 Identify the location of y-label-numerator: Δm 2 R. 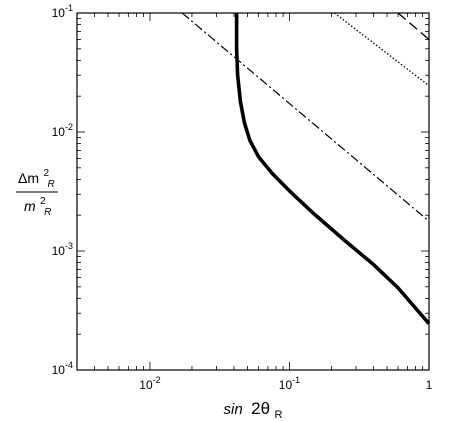
(36, 176).